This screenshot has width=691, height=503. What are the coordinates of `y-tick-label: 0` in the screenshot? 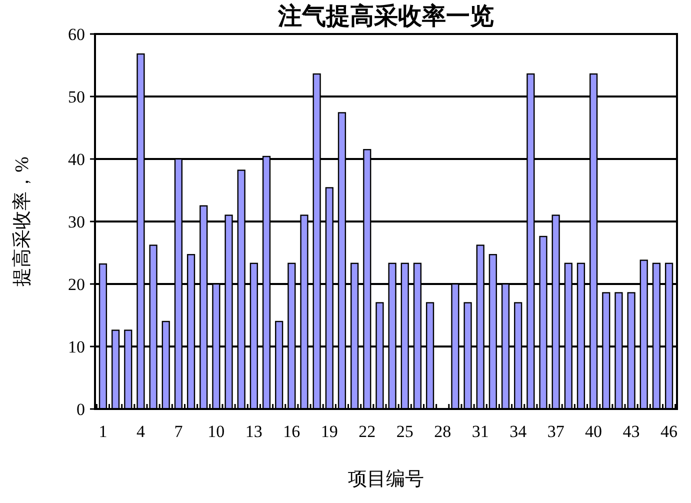 It's located at (80, 409).